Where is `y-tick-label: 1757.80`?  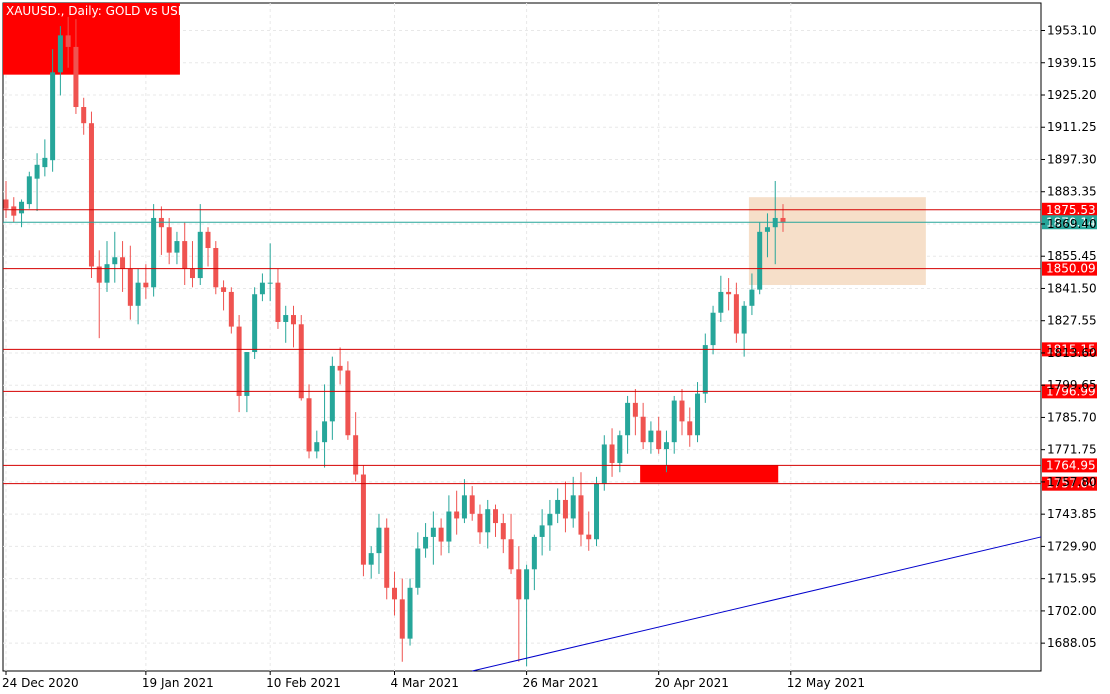 y-tick-label: 1757.80 is located at coordinates (1072, 482).